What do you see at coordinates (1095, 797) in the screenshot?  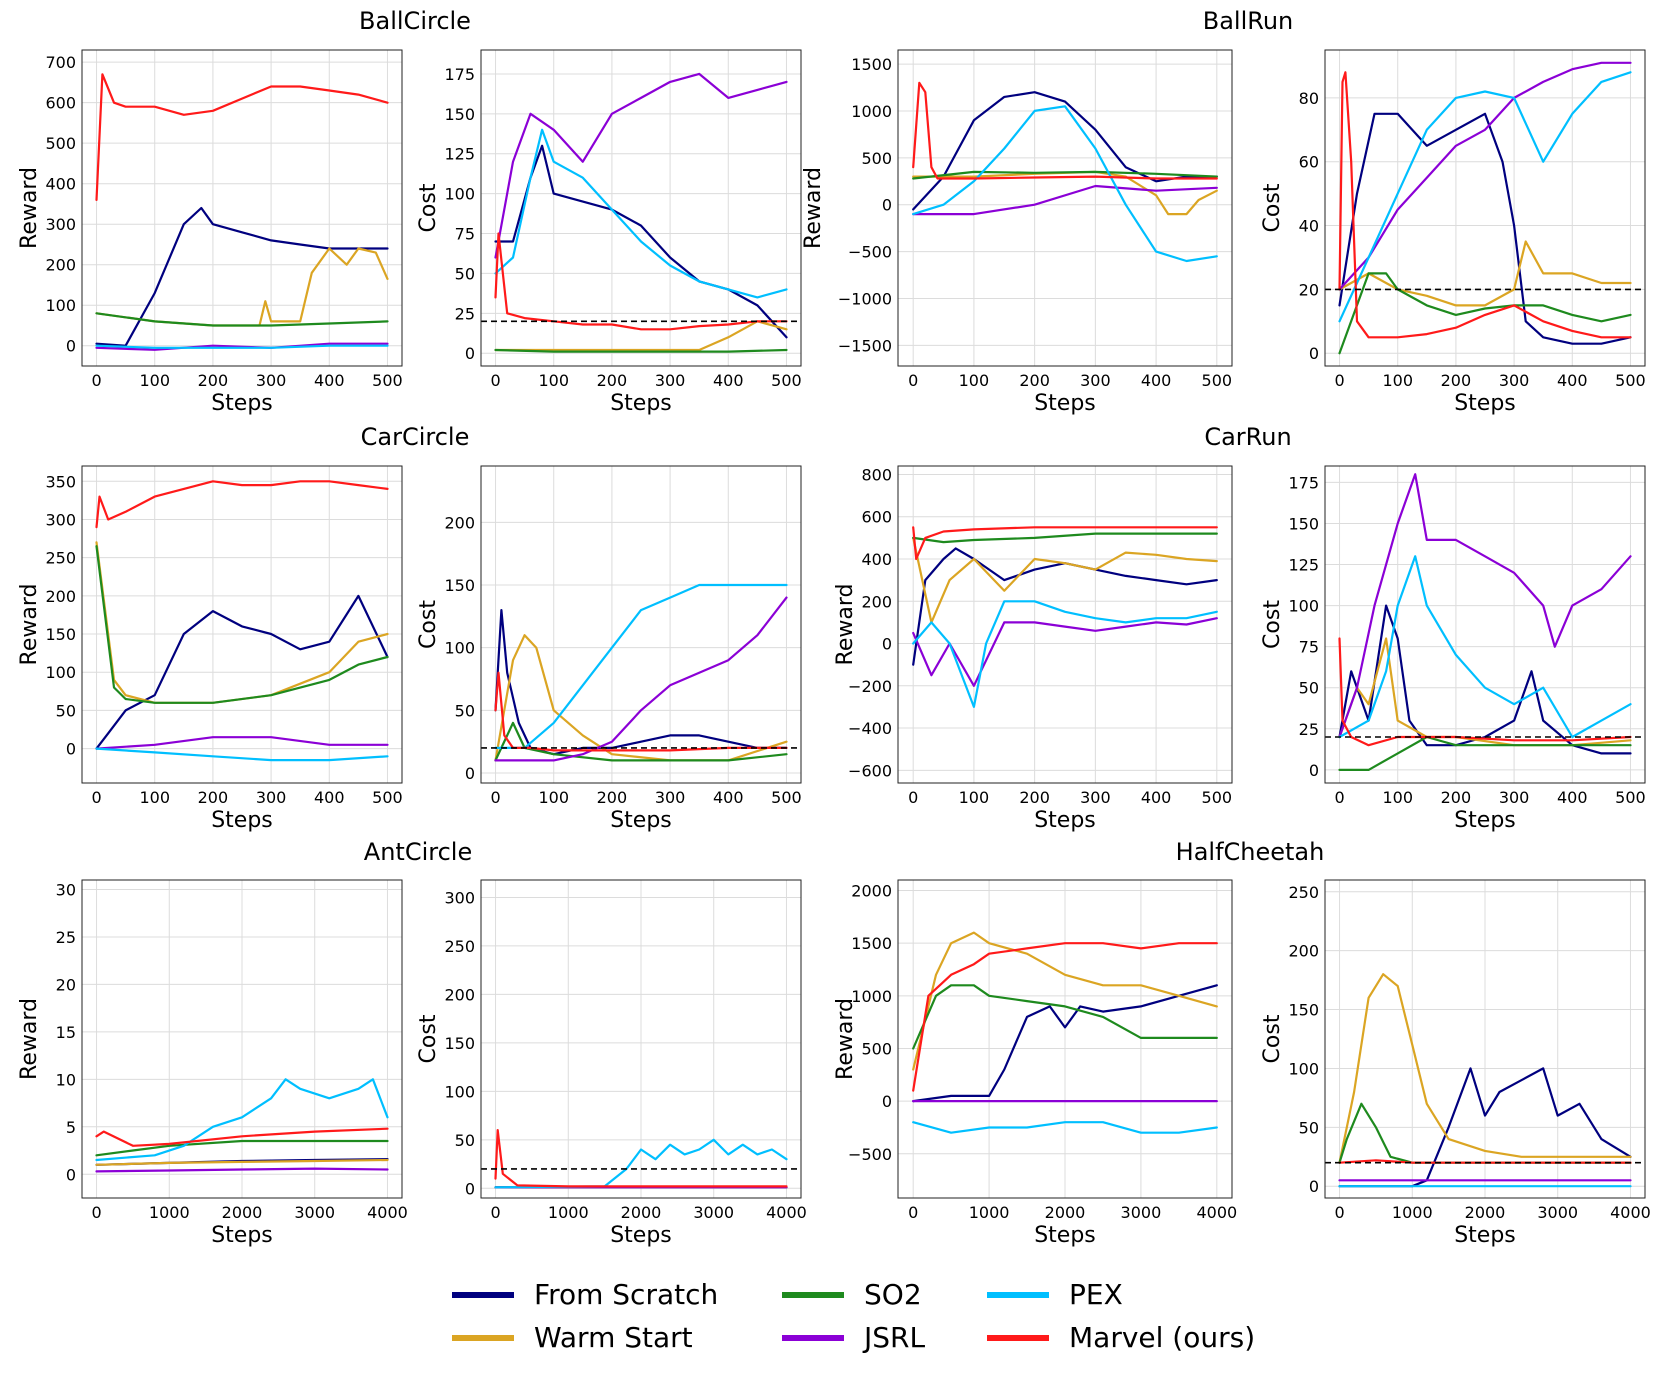 I see `chart-6-x-tick-label: 300` at bounding box center [1095, 797].